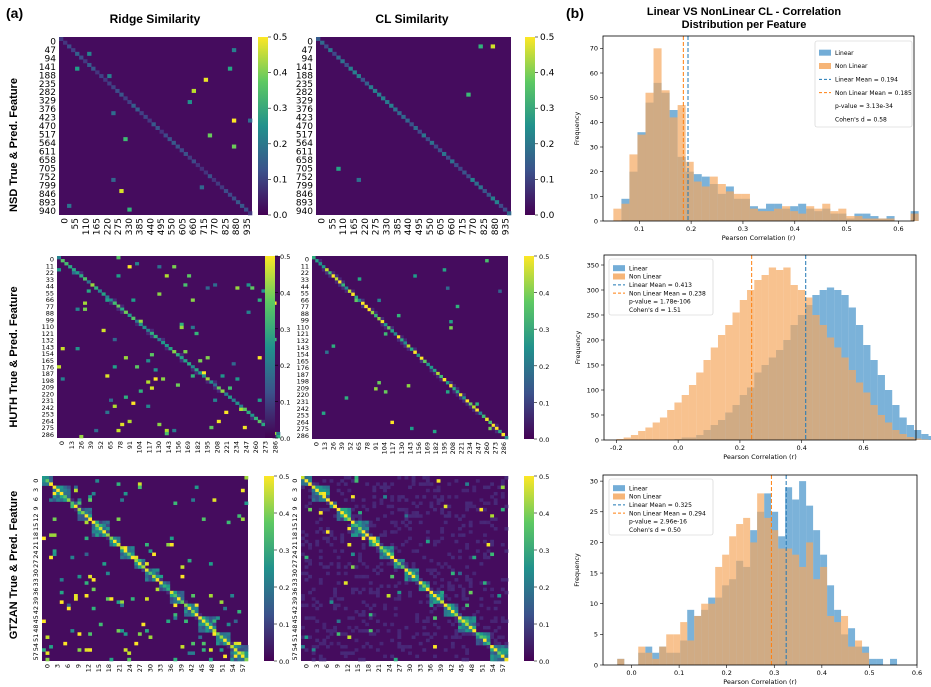  Describe the element at coordinates (48, 408) in the screenshot. I see `heatmap-y-tick: 242` at that location.